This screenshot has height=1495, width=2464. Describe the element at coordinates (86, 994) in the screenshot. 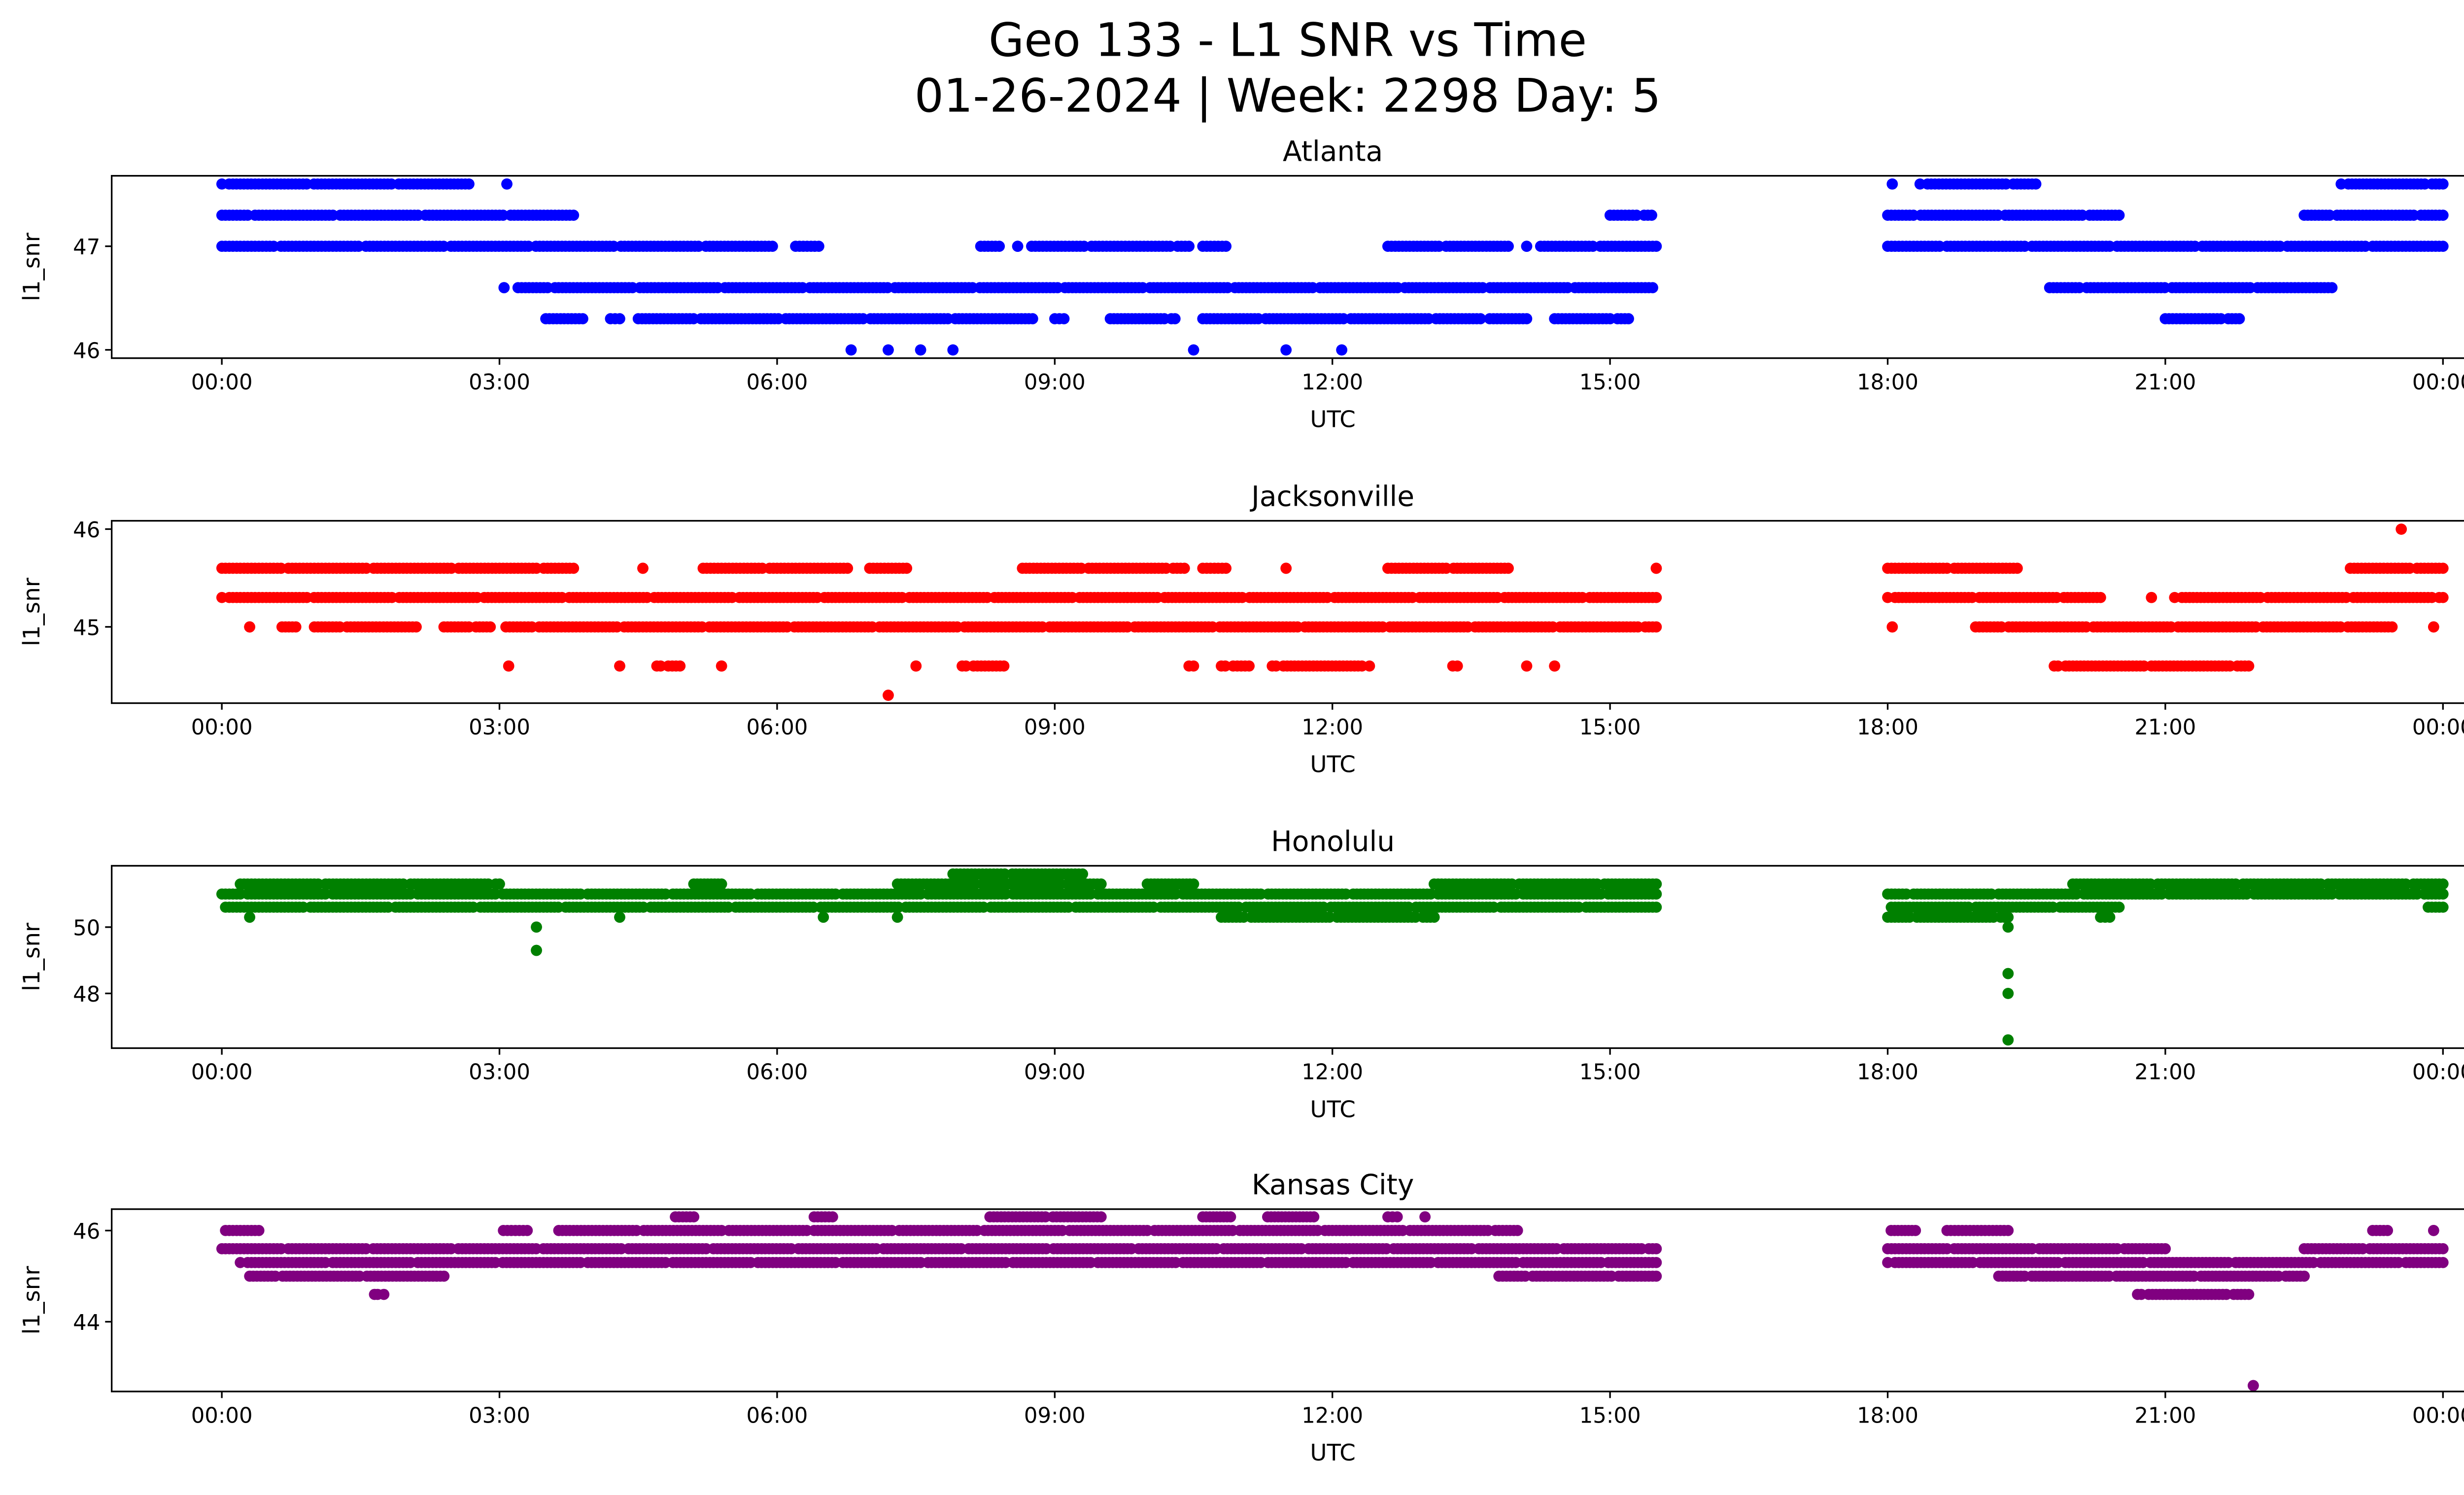

I see `y-tick-label: 48` at that location.